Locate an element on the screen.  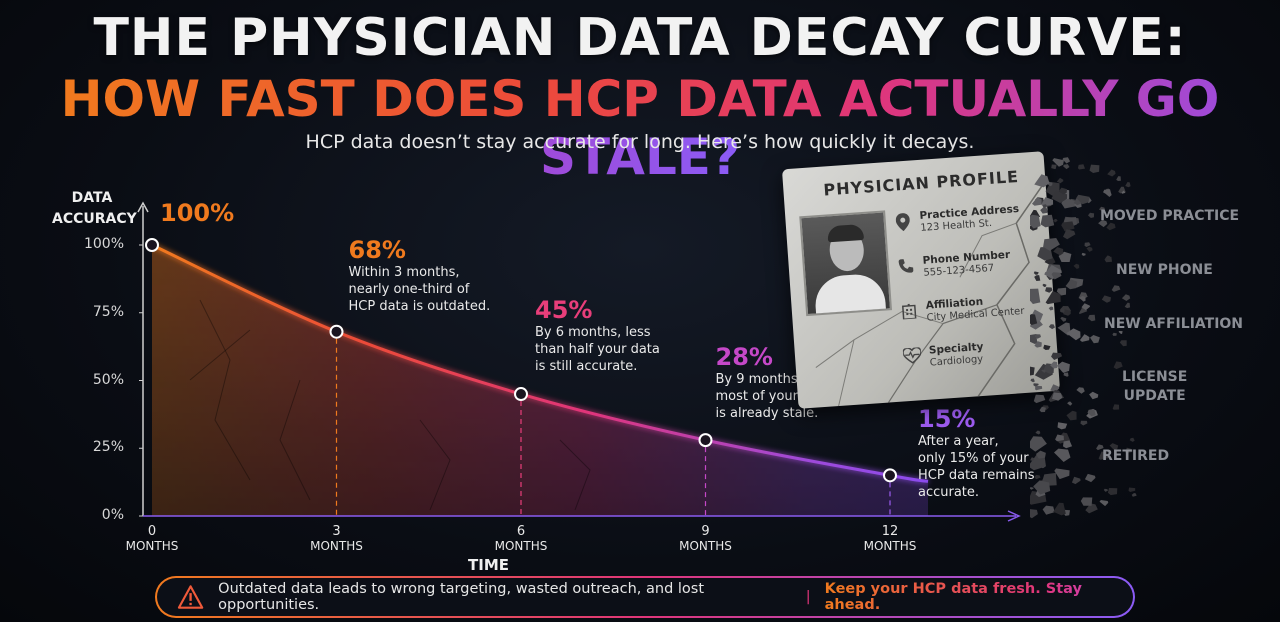
x-axis-arrow is located at coordinates (1014, 516).